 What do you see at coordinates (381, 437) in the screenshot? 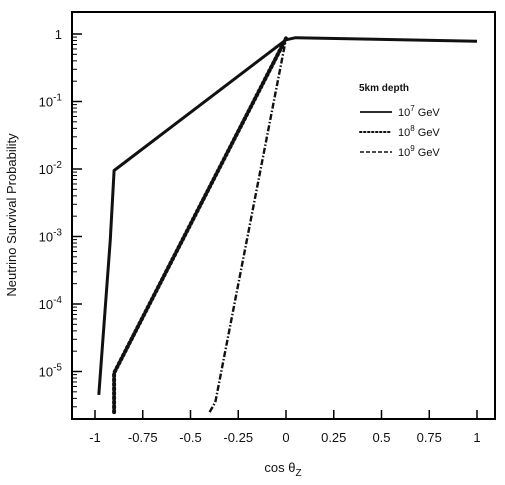
I see `x-tick-label: 0.5` at bounding box center [381, 437].